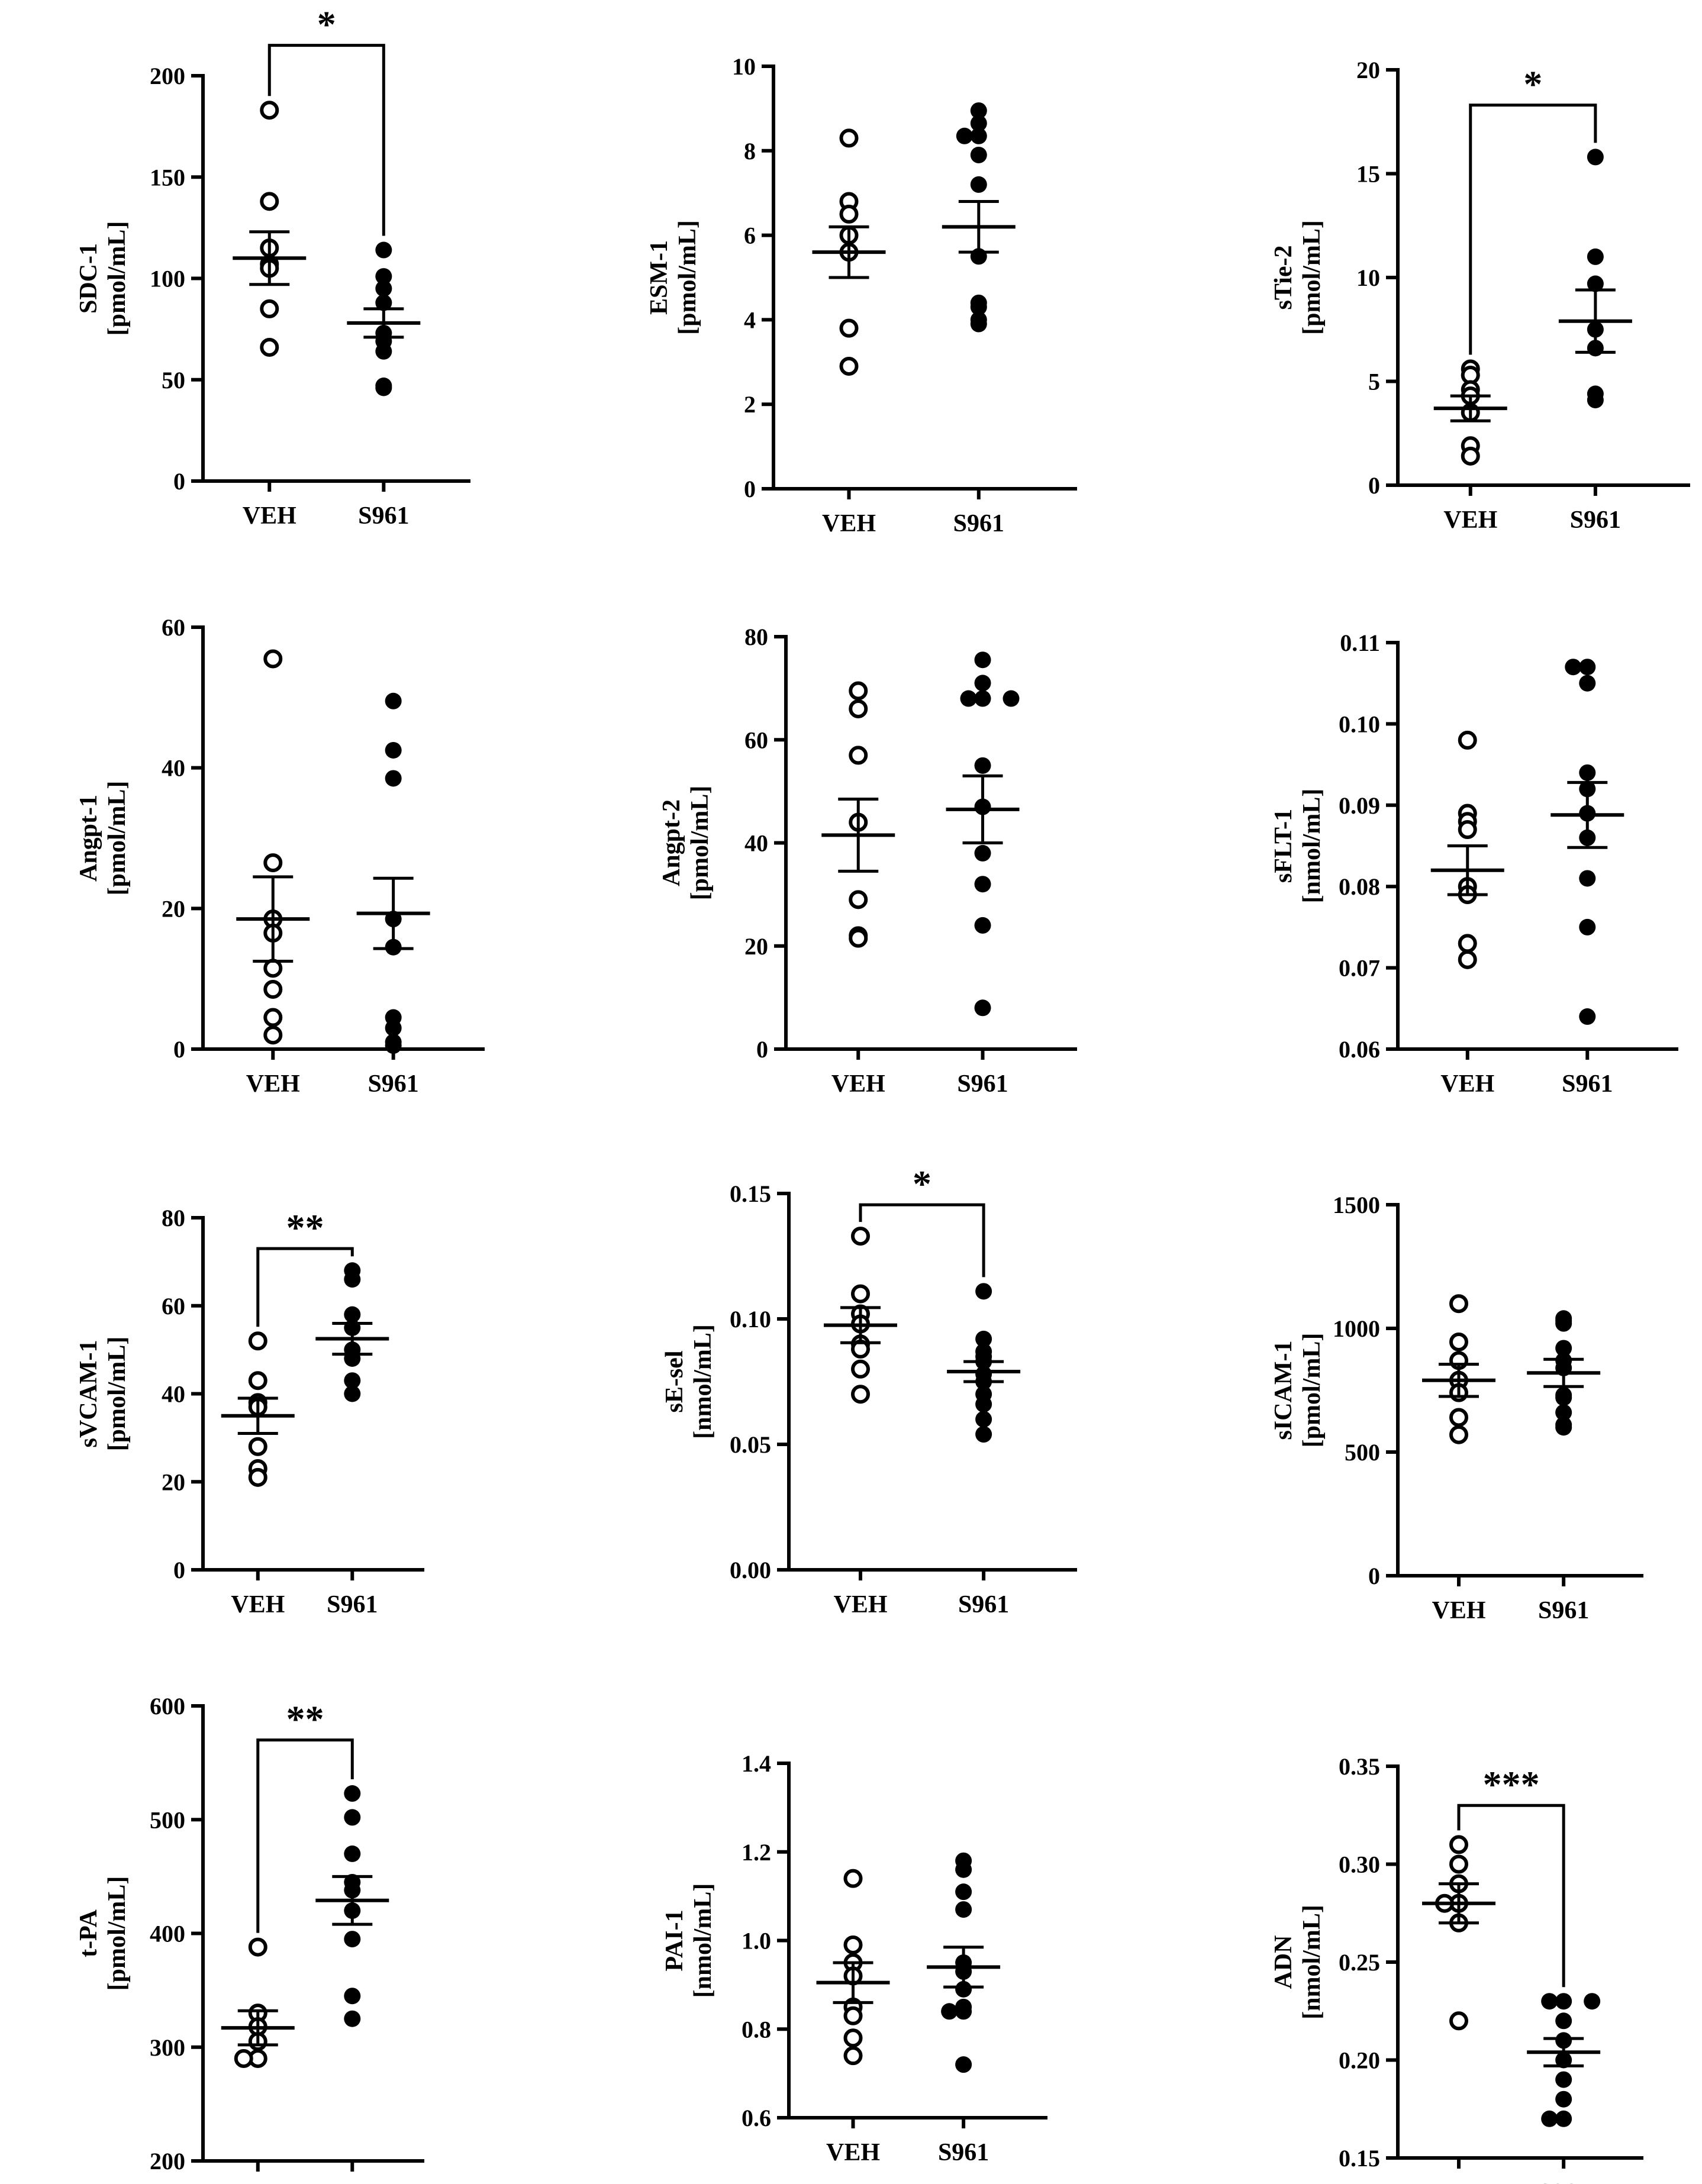 The width and height of the screenshot is (1702, 2184). Describe the element at coordinates (703, 1940) in the screenshot. I see `y-axis-unit: [nmol/mL]` at that location.